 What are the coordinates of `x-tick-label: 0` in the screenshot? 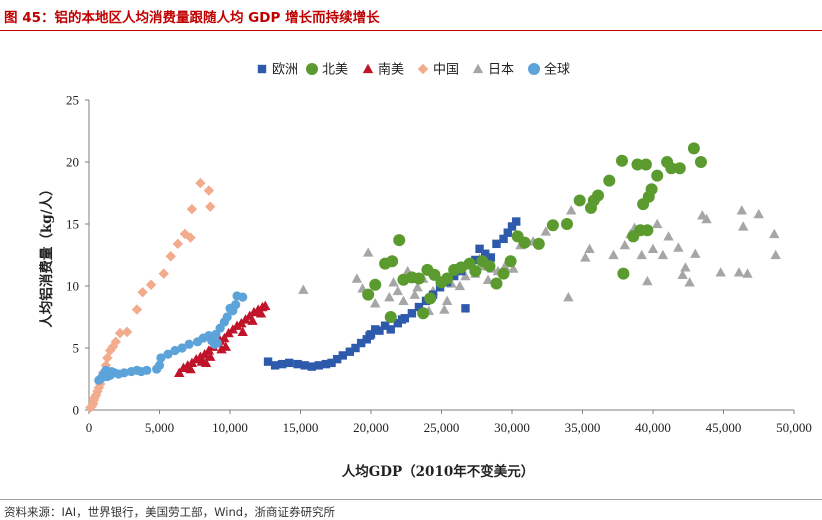 It's located at (89, 427).